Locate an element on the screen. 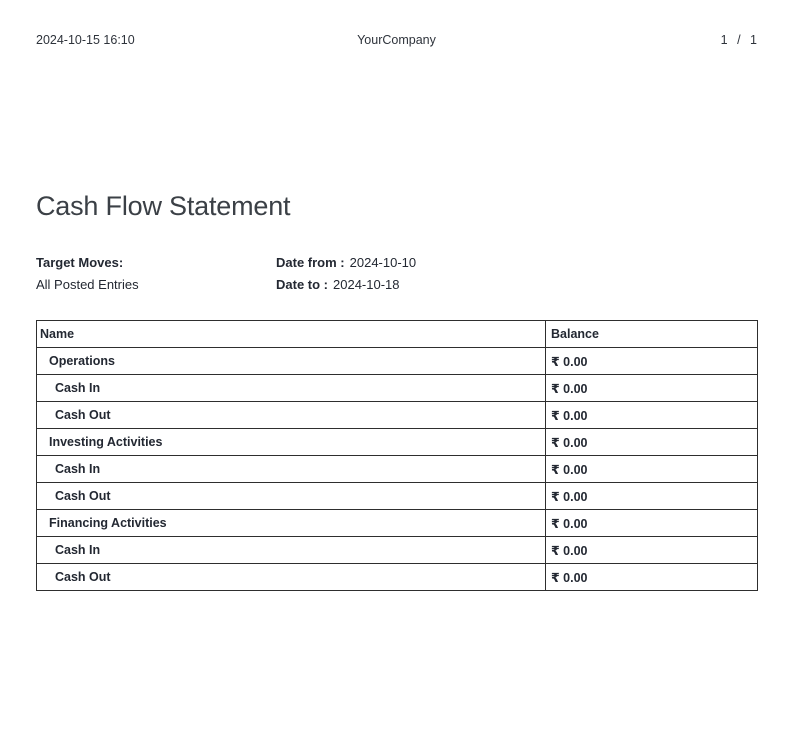 The width and height of the screenshot is (793, 752). target-moves-value: All Posted Entries is located at coordinates (87, 284).